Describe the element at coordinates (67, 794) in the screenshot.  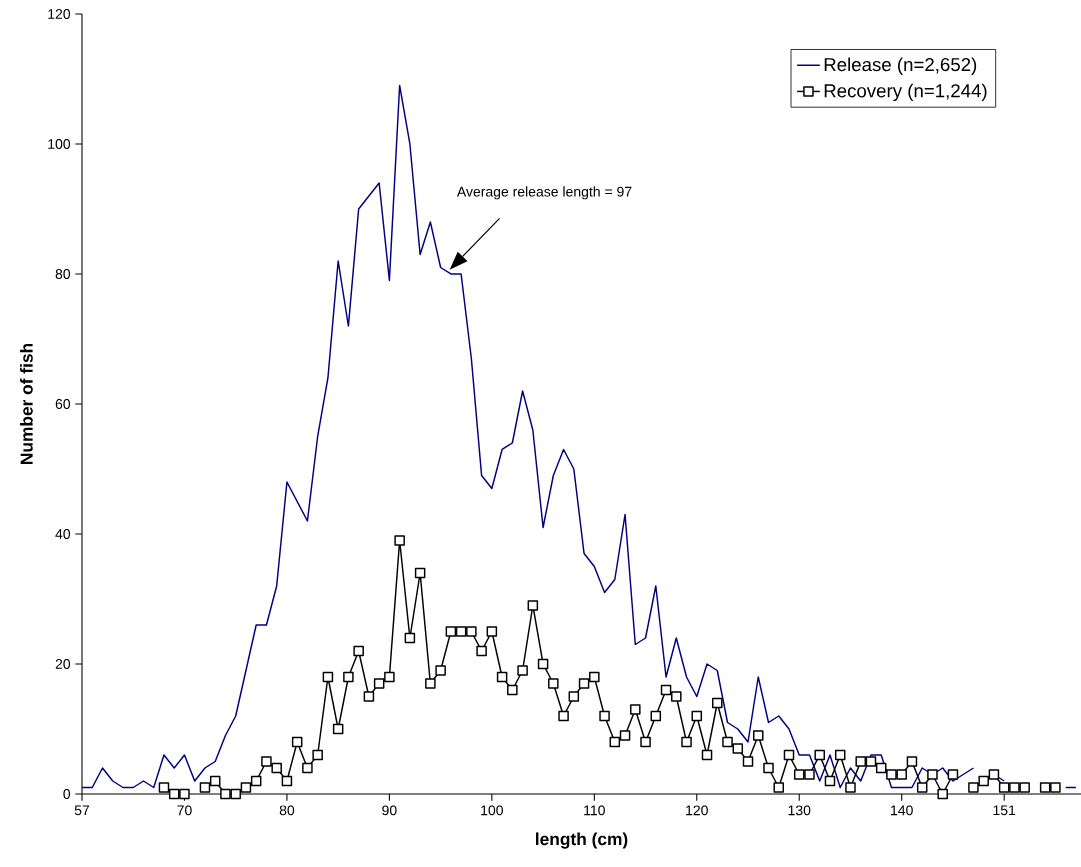
I see `y-tick-label: 0` at that location.